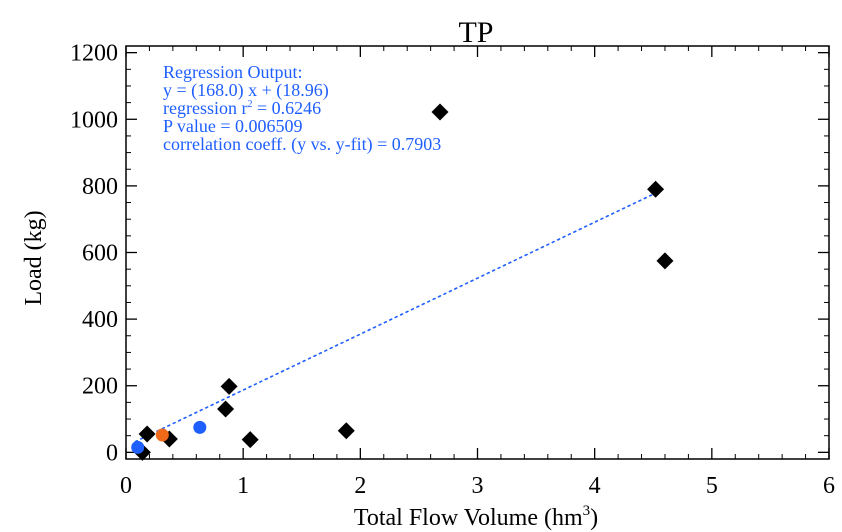 This screenshot has height=532, width=842. What do you see at coordinates (232, 126) in the screenshot?
I see `annotation-line: P value = 0.006509` at bounding box center [232, 126].